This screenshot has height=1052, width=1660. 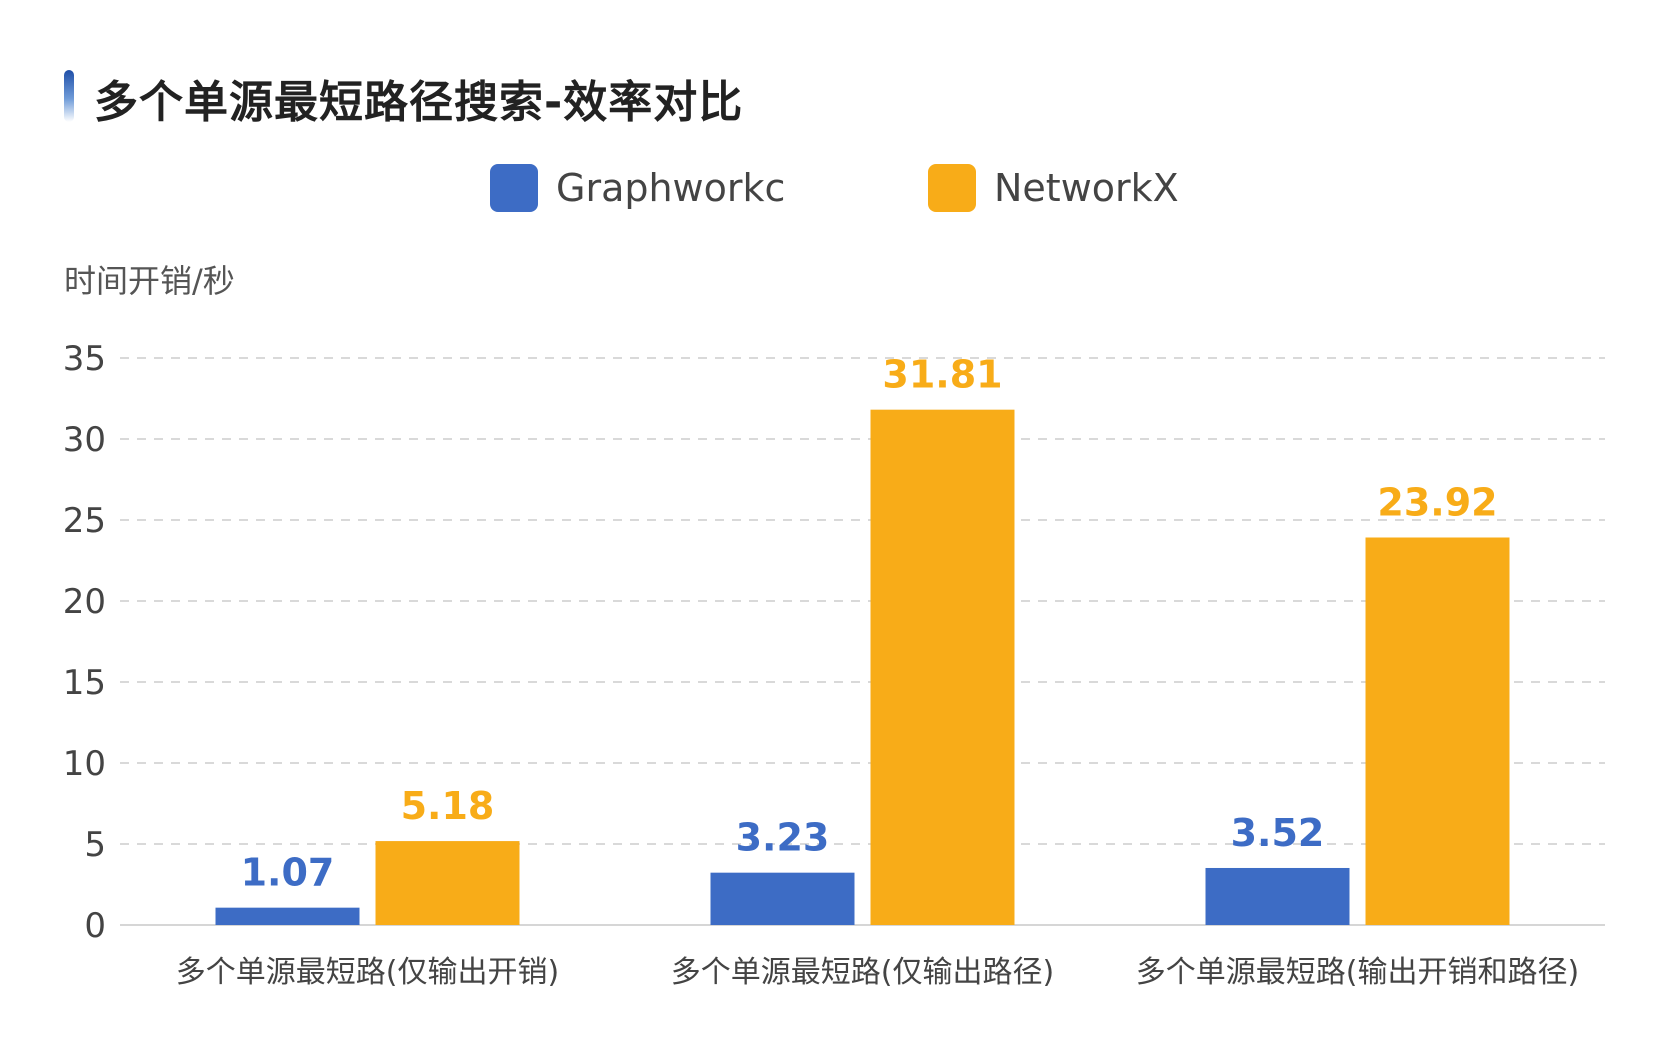 I want to click on y-tick-label: 20, so click(x=84, y=602).